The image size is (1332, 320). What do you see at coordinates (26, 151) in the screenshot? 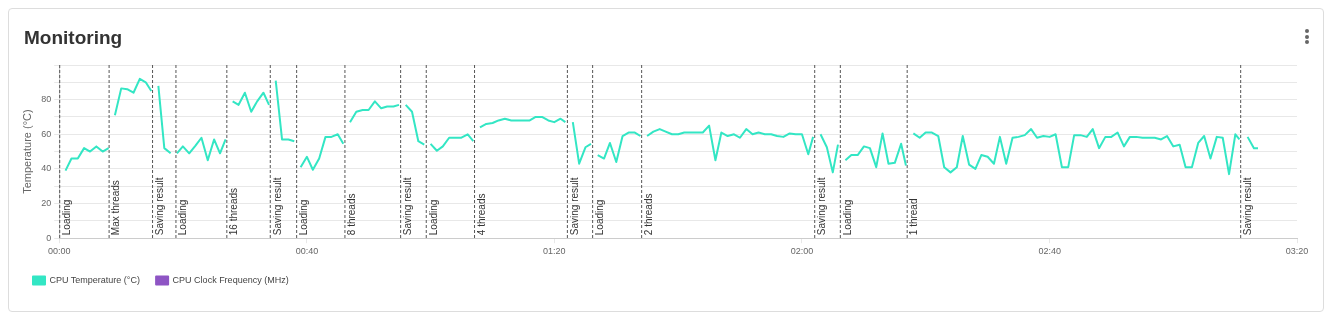
I see `y-axis-title: Temperature (°C)` at bounding box center [26, 151].